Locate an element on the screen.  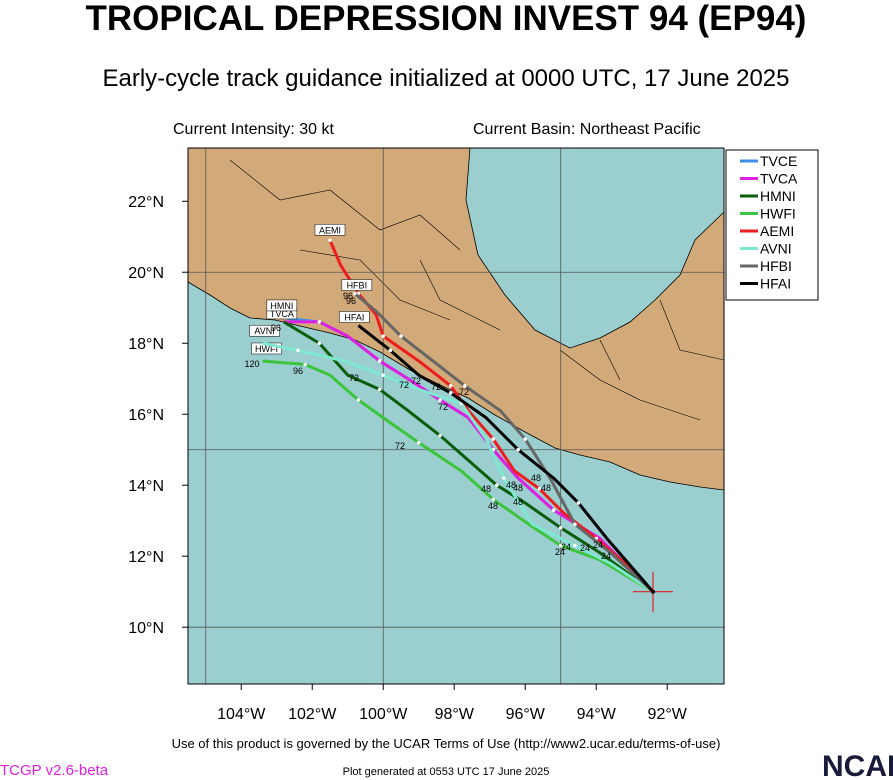
hour-label: 120 is located at coordinates (251, 364).